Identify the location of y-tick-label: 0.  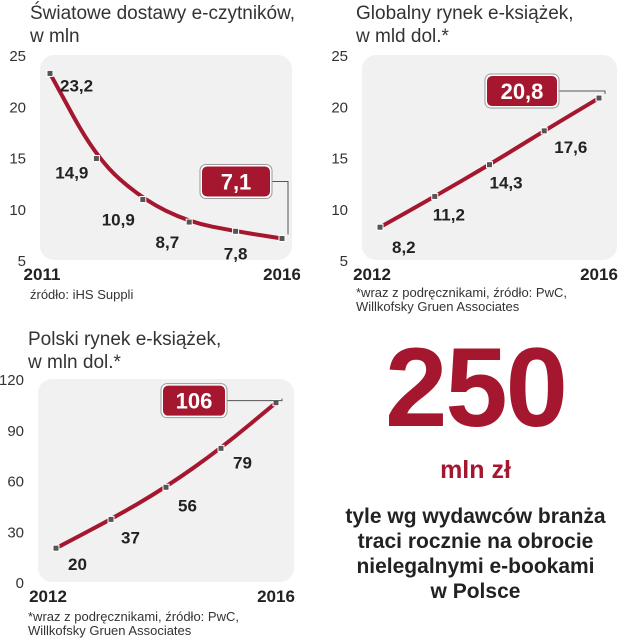
(20, 583).